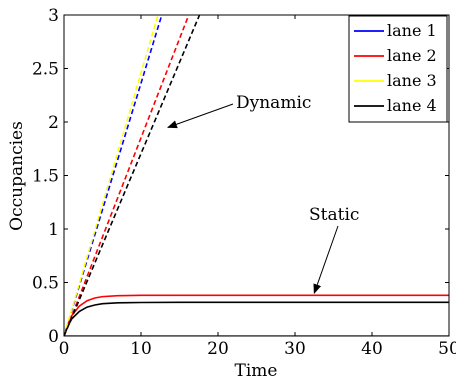 This screenshot has width=456, height=381. Describe the element at coordinates (141, 349) in the screenshot. I see `x-tick-label: 10` at that location.